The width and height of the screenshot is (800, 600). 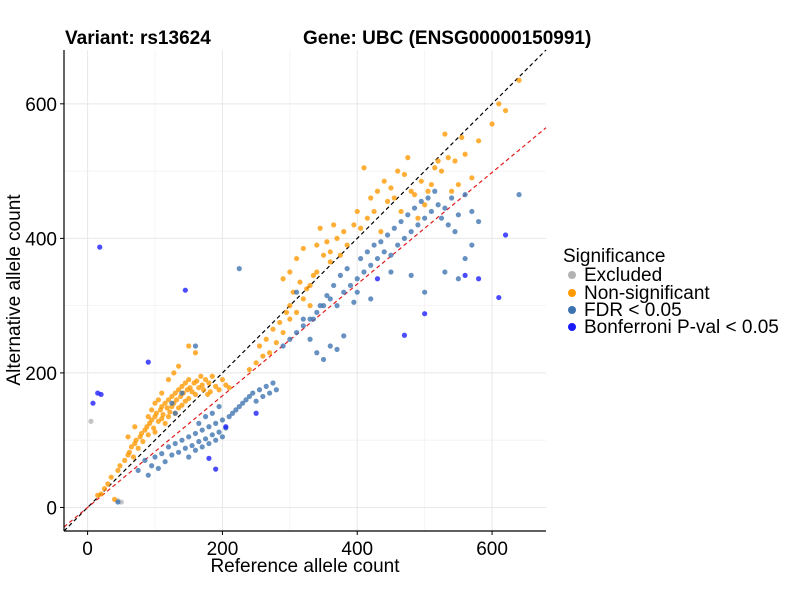 I want to click on legend-key-non-significant, so click(x=572, y=293).